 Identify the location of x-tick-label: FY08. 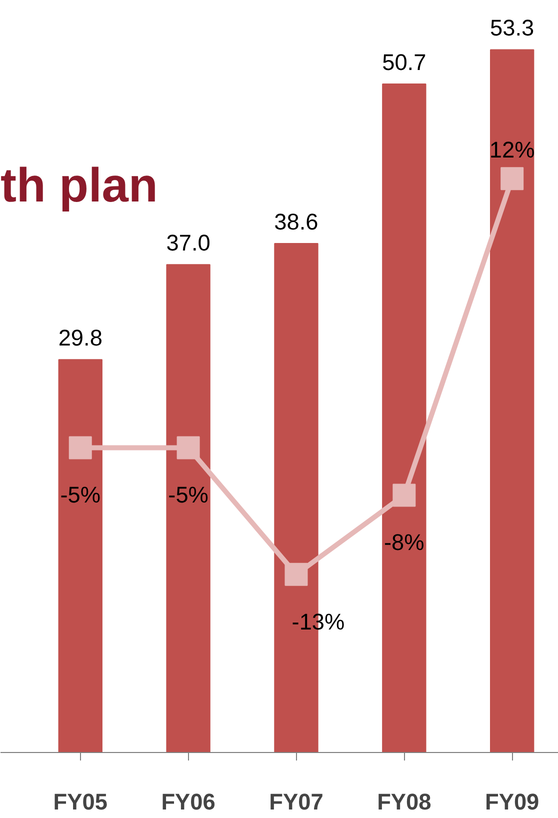
(404, 801).